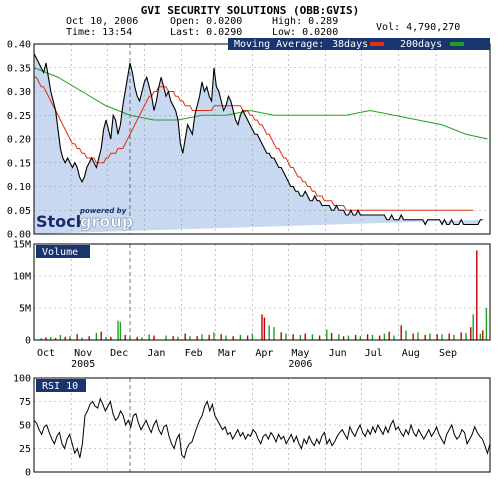  I want to click on x-tick-month: Jul, so click(374, 353).